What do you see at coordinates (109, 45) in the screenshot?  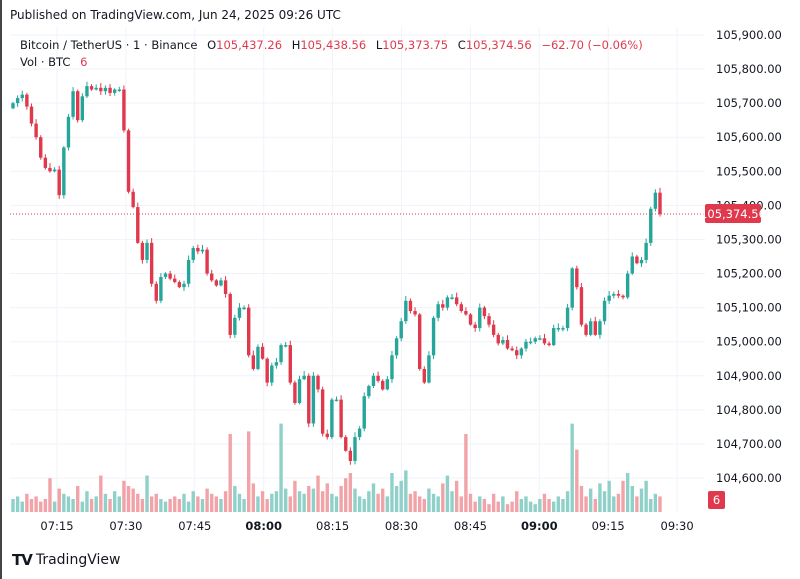 I see `symbol-name: Bitcoin / TetherUS · 1 · Binance` at bounding box center [109, 45].